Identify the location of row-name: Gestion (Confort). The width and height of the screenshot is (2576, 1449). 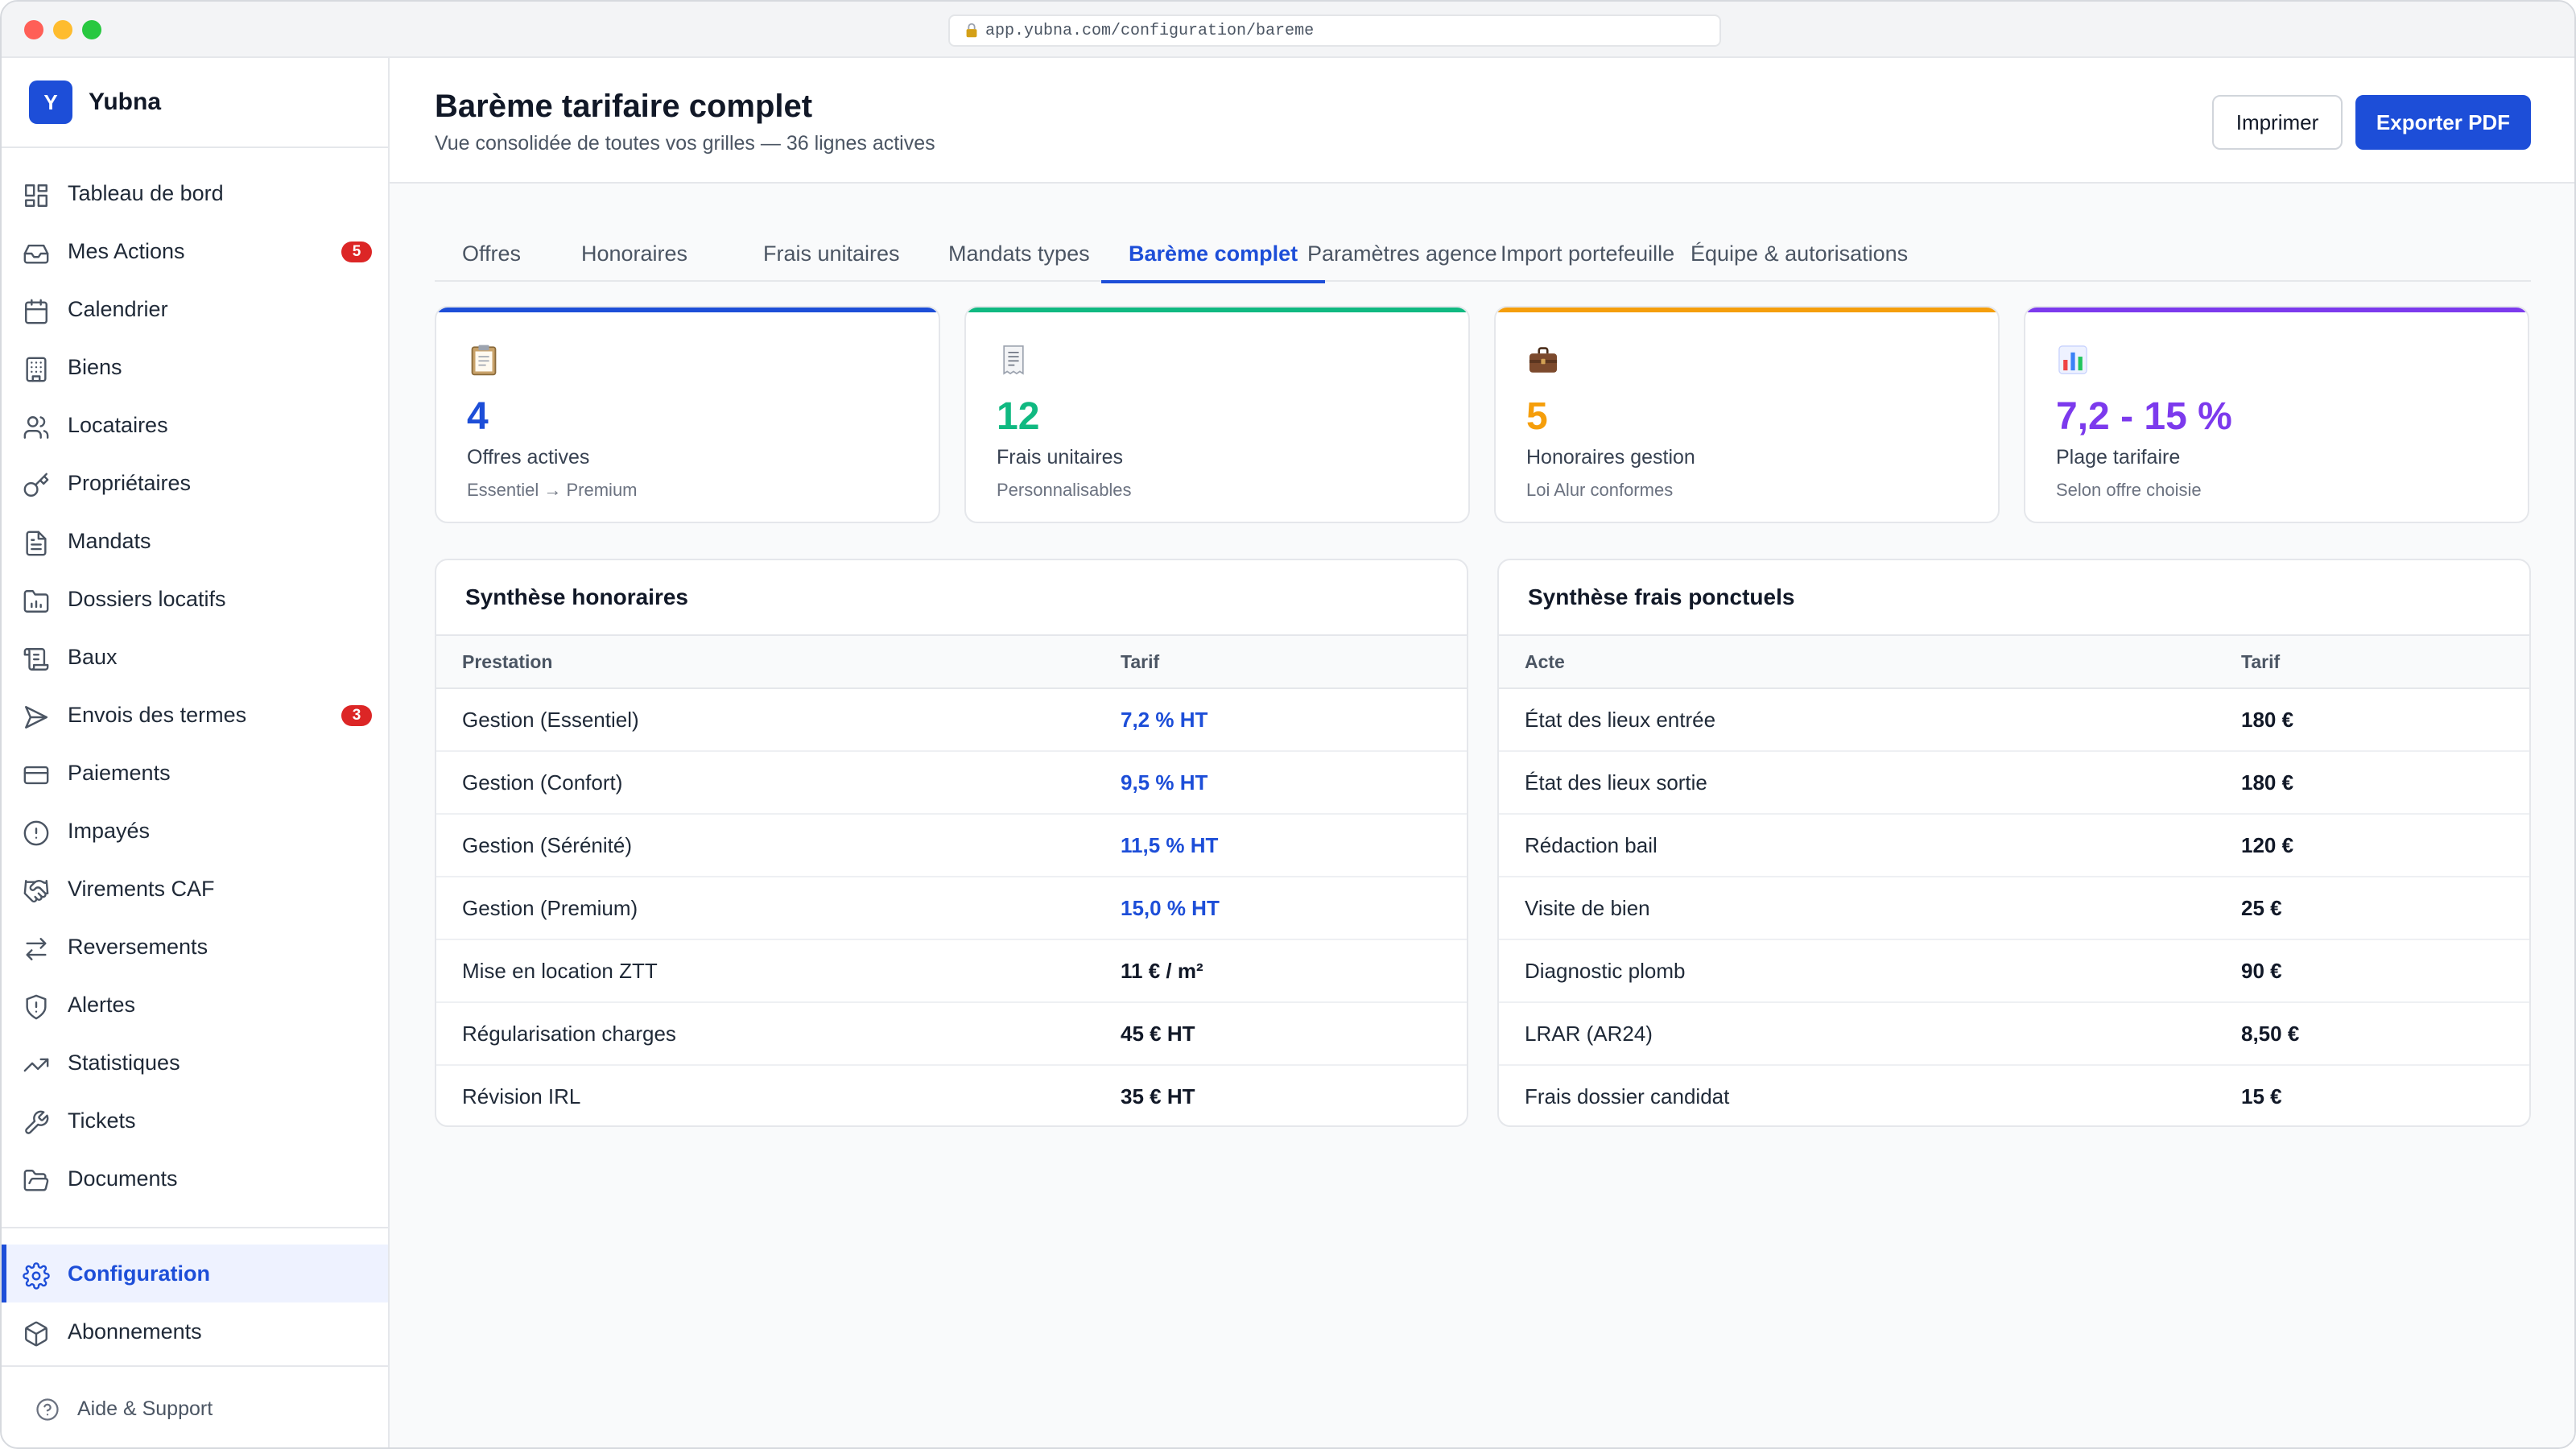
(542, 782).